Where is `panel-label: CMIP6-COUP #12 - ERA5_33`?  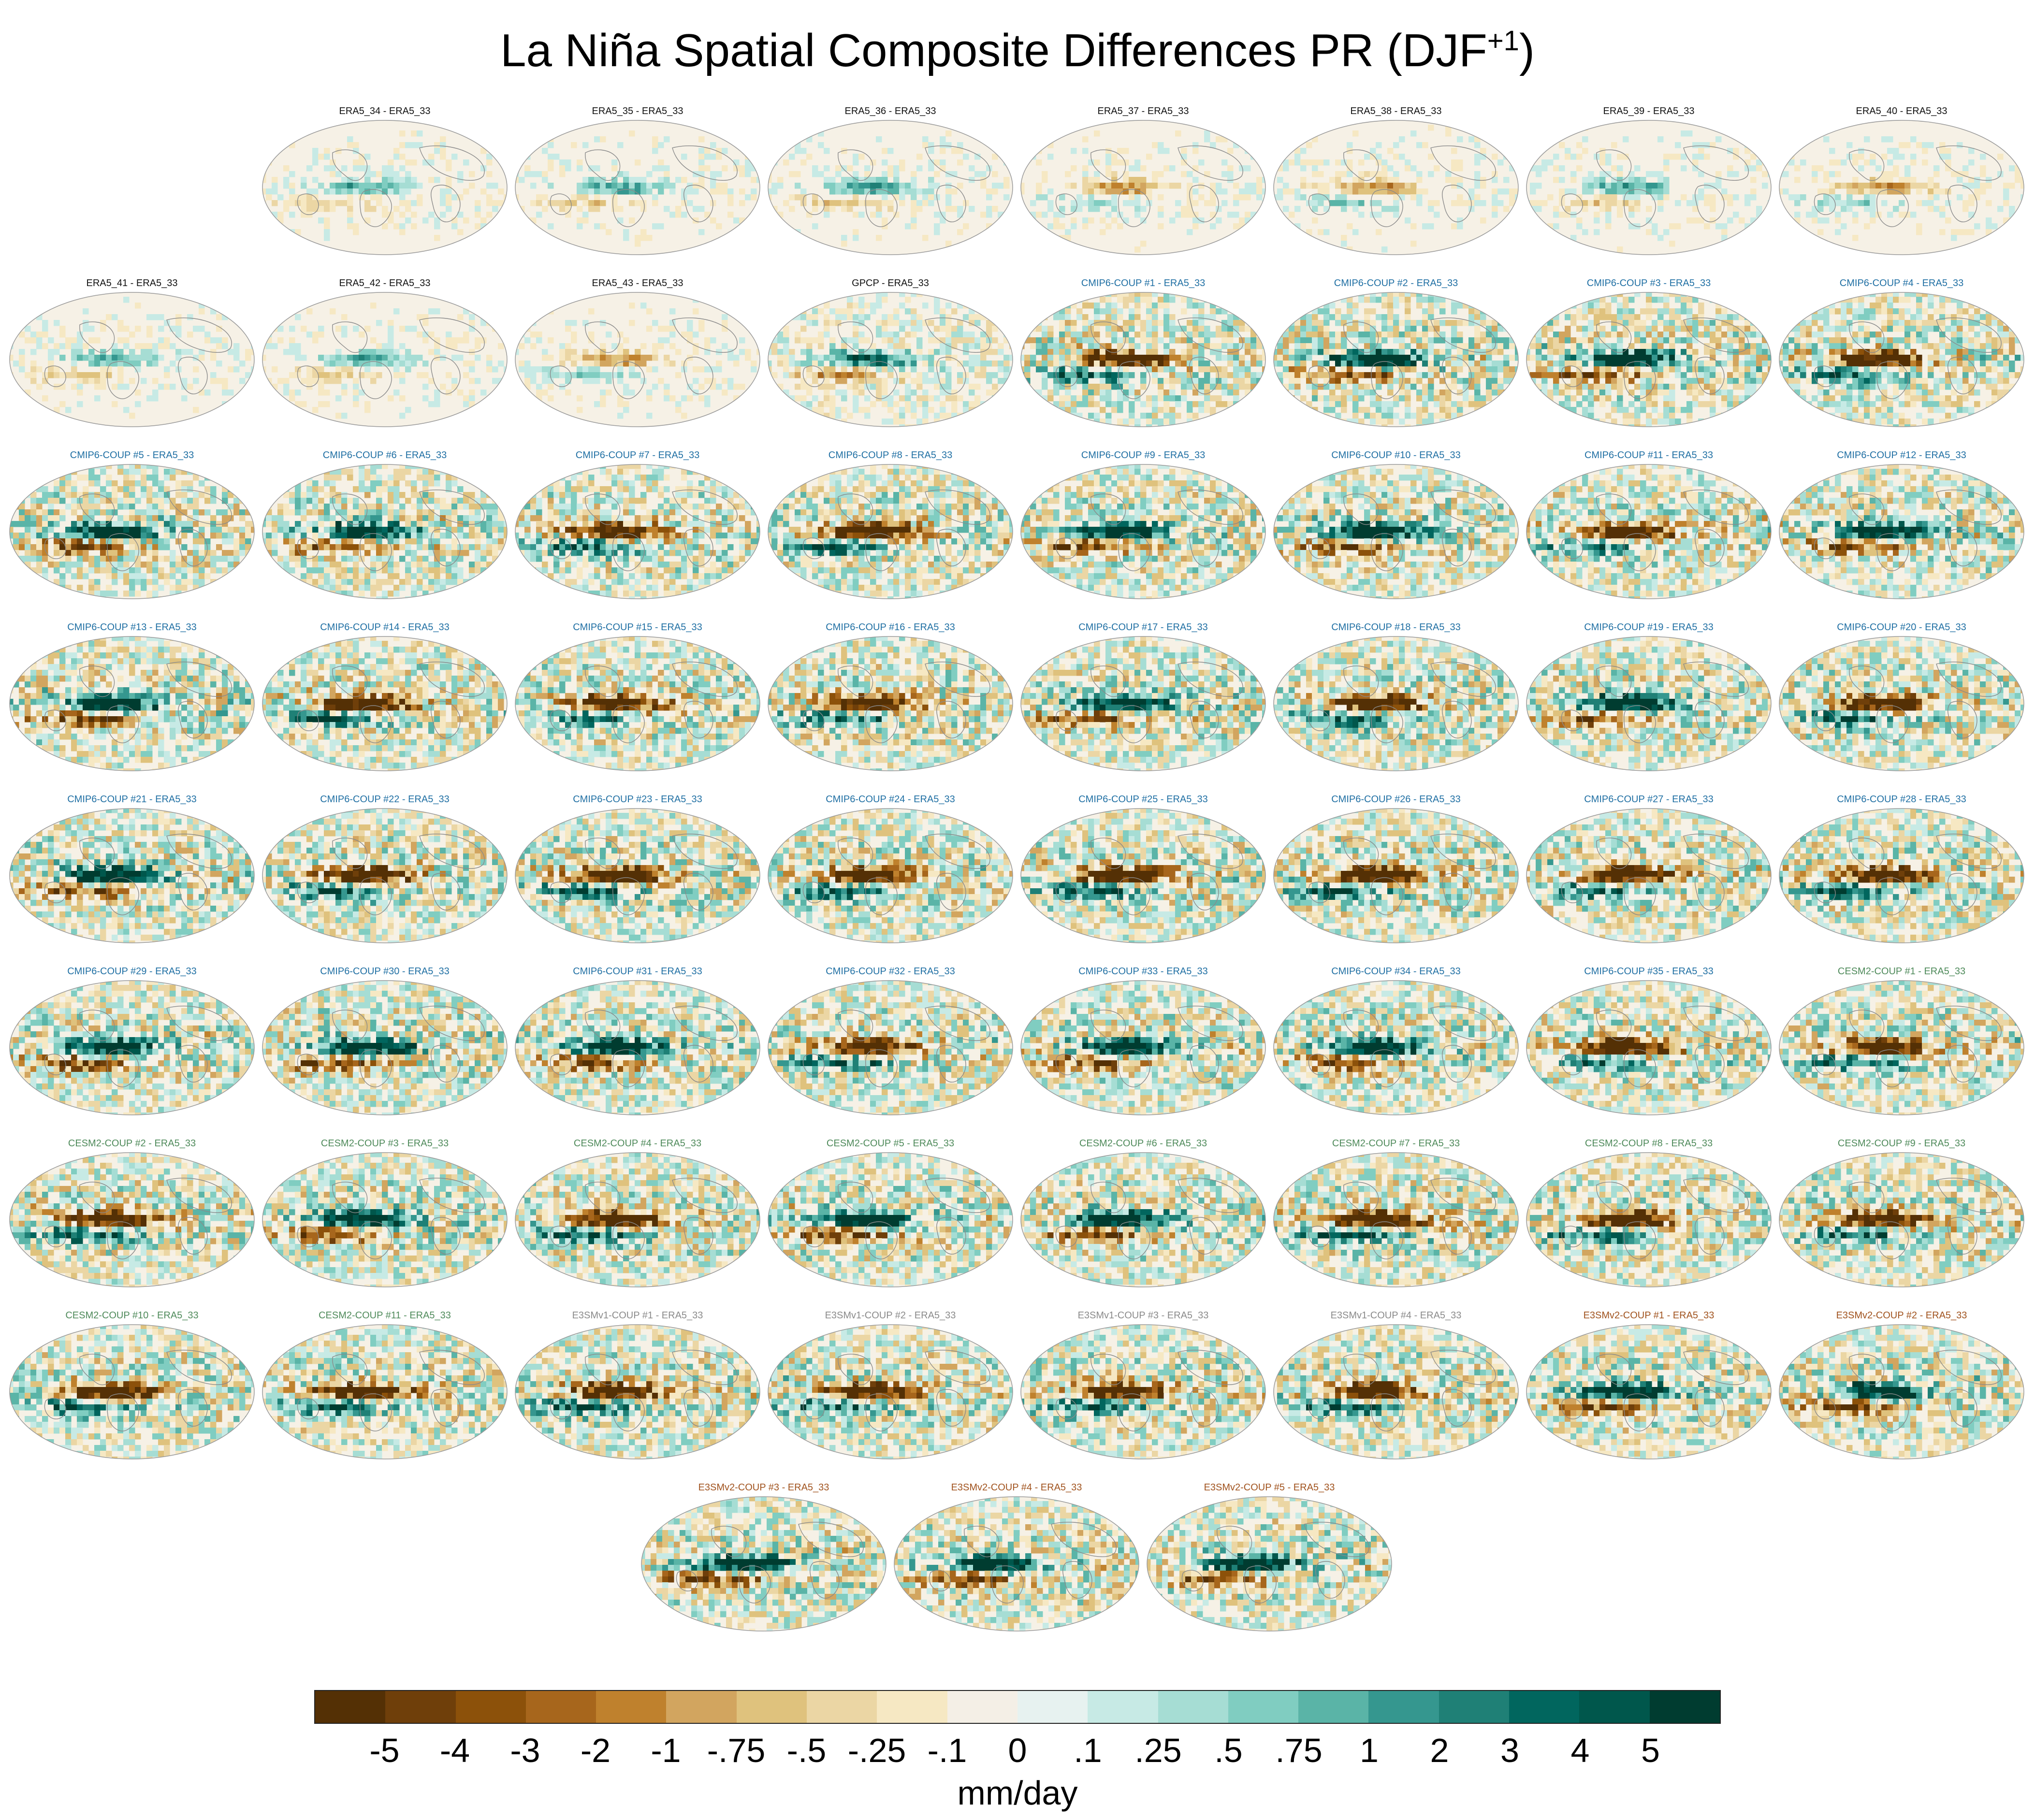 panel-label: CMIP6-COUP #12 - ERA5_33 is located at coordinates (1901, 455).